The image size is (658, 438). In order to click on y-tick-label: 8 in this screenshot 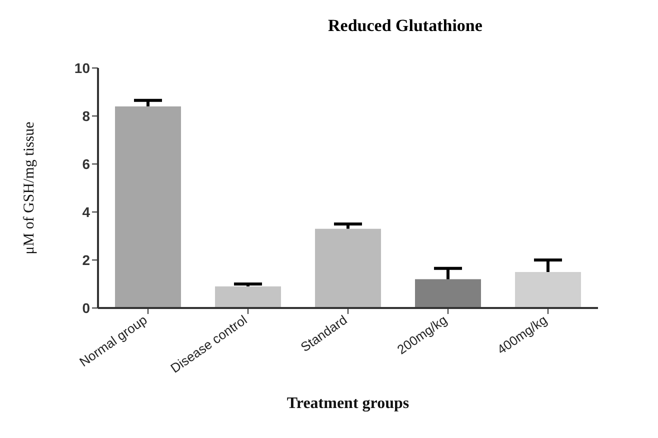, I will do `click(86, 116)`.